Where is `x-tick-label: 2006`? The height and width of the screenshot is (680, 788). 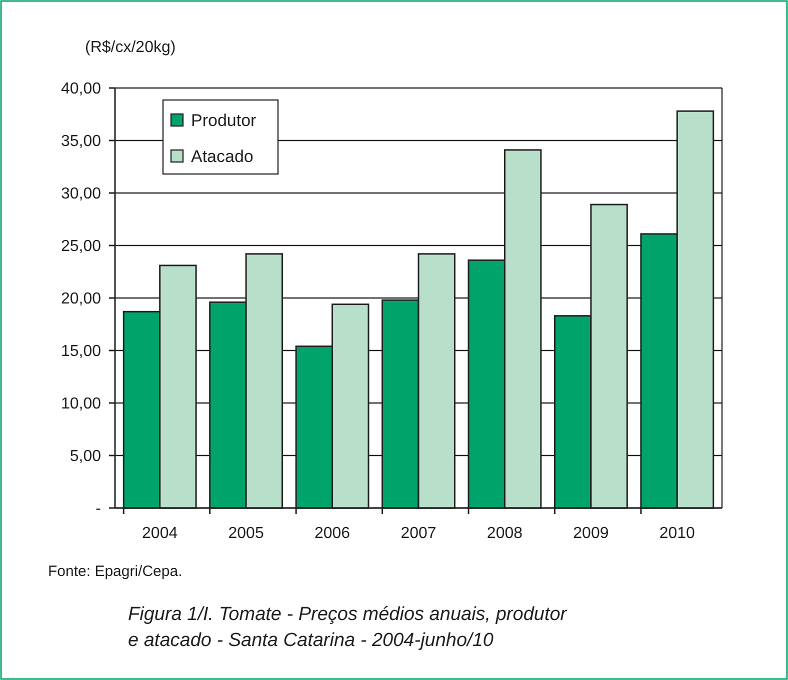
x-tick-label: 2006 is located at coordinates (332, 533).